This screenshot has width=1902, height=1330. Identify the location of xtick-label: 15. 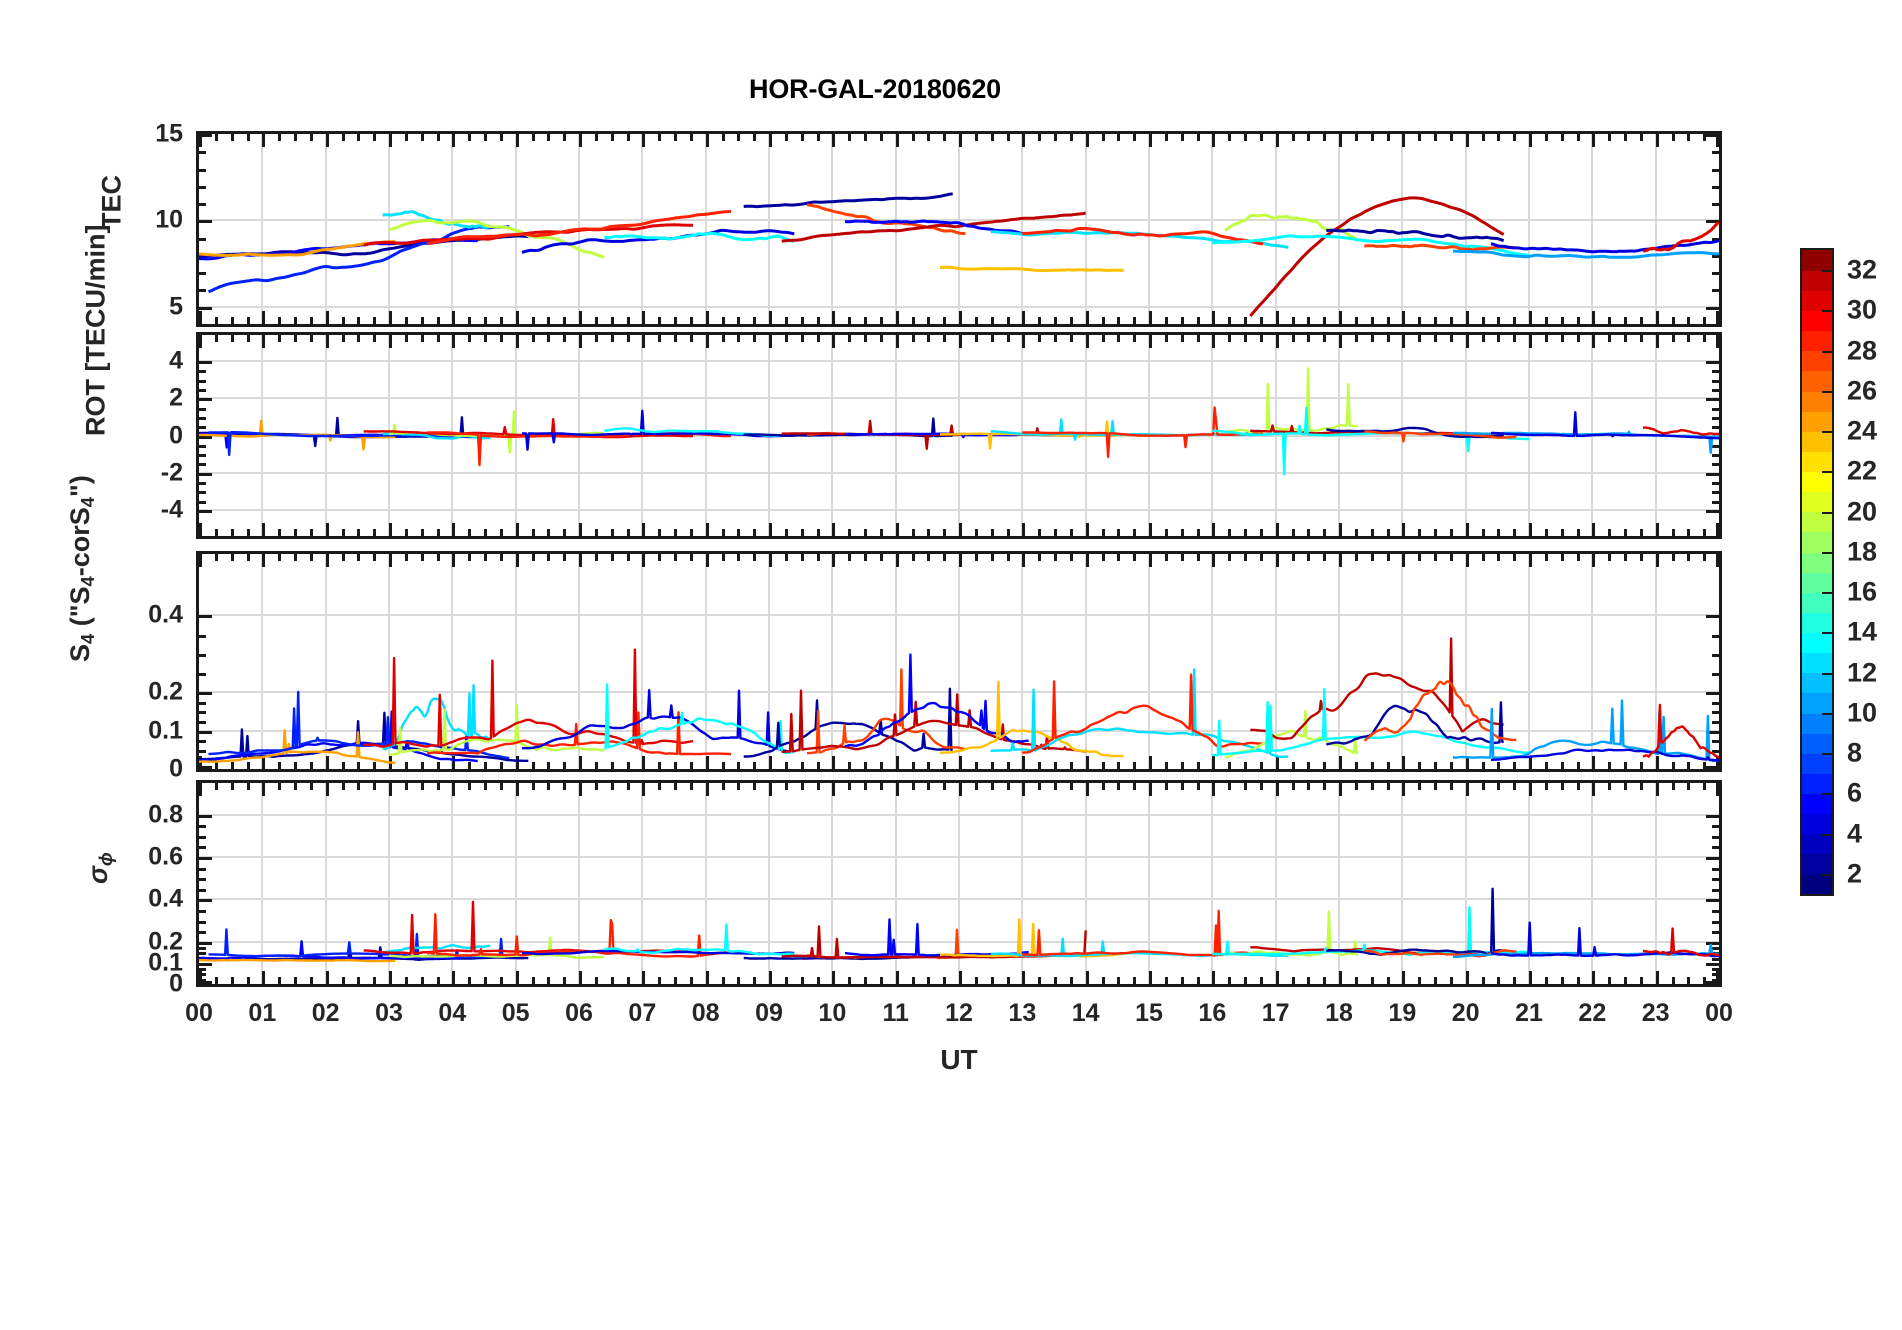
(1149, 1013).